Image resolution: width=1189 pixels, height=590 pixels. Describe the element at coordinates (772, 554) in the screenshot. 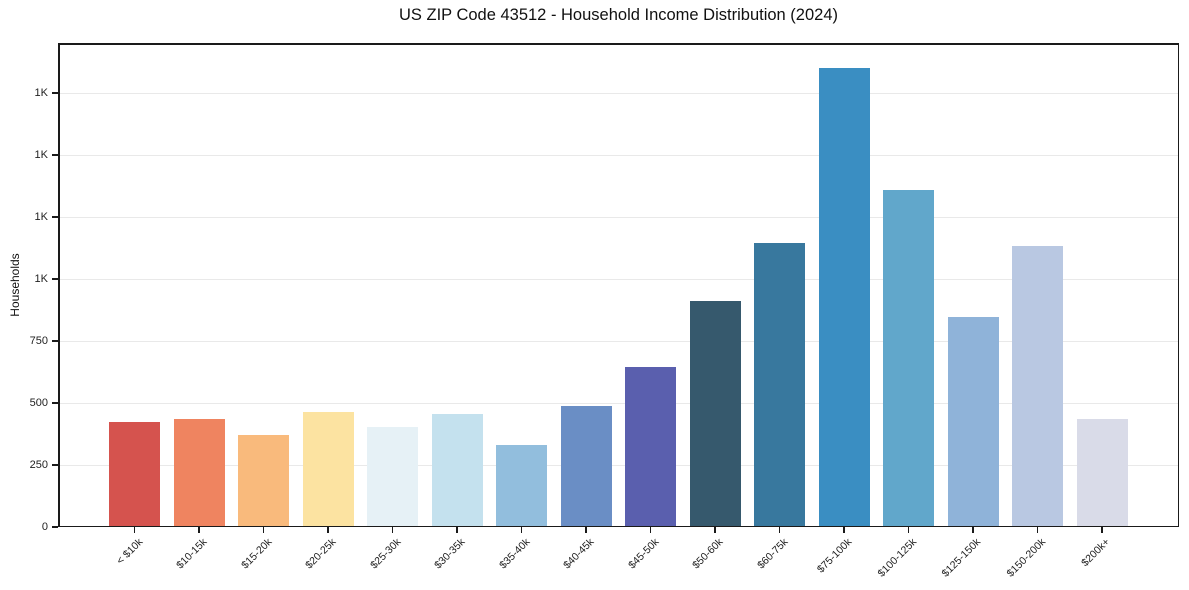

I see `x-tick-label: $60-75k` at that location.